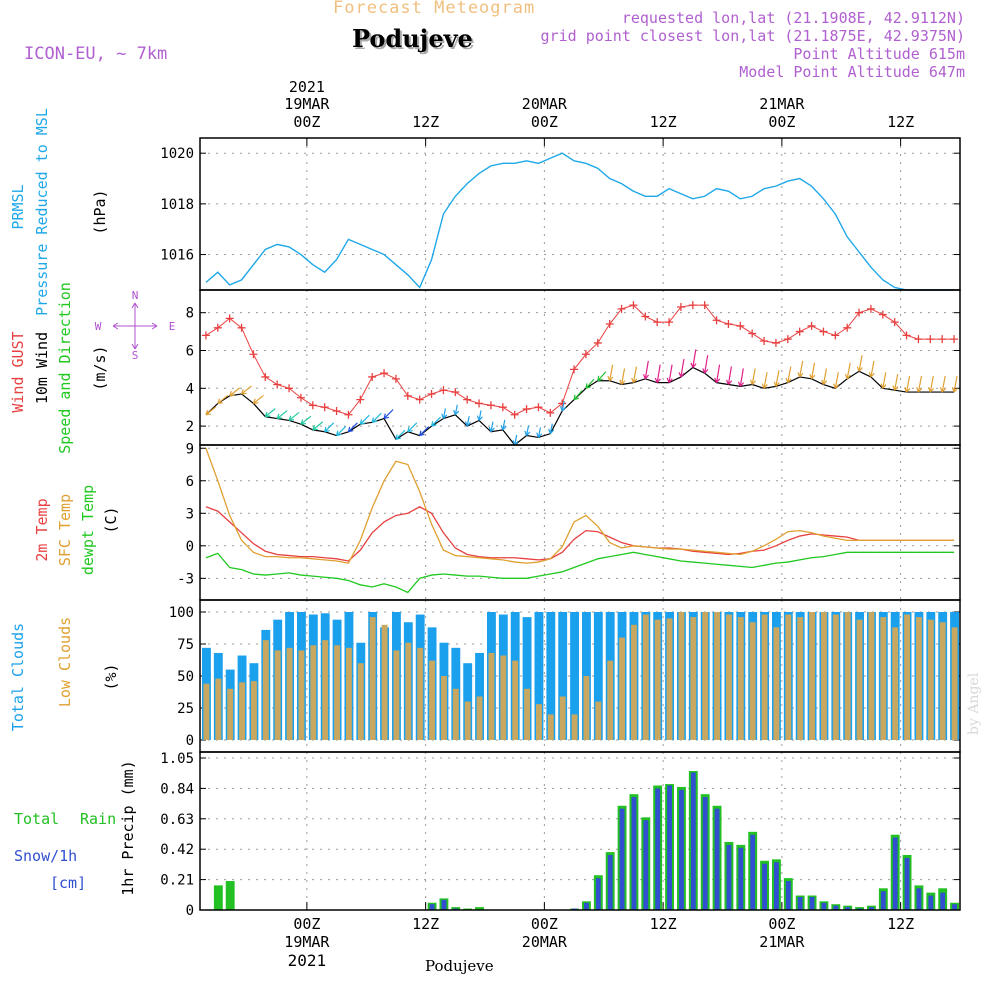 This screenshot has width=1000, height=1000. Describe the element at coordinates (177, 154) in the screenshot. I see `y-tick-label: 1020` at that location.